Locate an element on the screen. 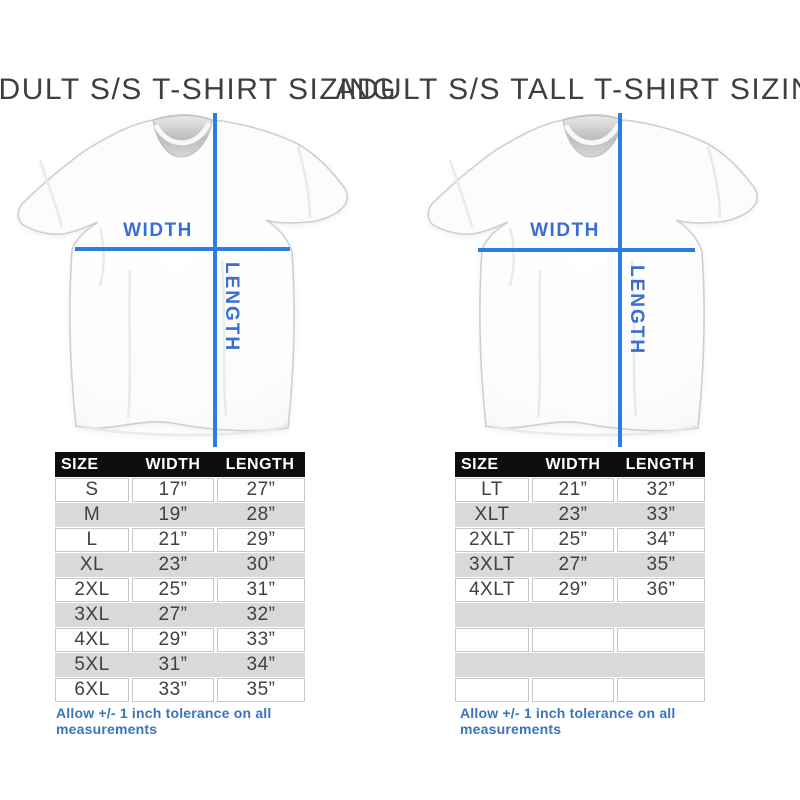 The image size is (800, 800). table-row: 6XL 33” 35” is located at coordinates (180, 690).